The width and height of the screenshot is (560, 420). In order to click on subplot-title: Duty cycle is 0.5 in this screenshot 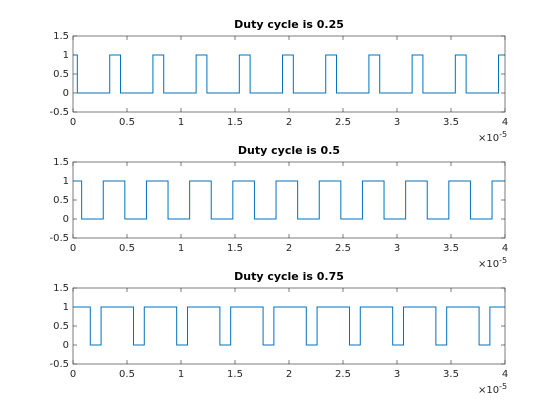, I will do `click(289, 150)`.